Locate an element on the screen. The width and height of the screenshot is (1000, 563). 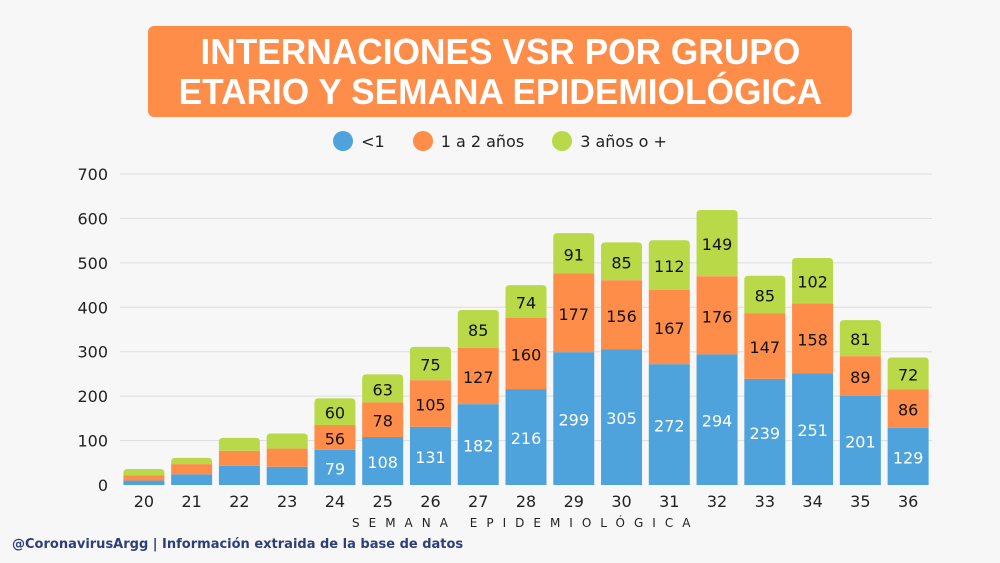
data-label: 60 is located at coordinates (335, 413).